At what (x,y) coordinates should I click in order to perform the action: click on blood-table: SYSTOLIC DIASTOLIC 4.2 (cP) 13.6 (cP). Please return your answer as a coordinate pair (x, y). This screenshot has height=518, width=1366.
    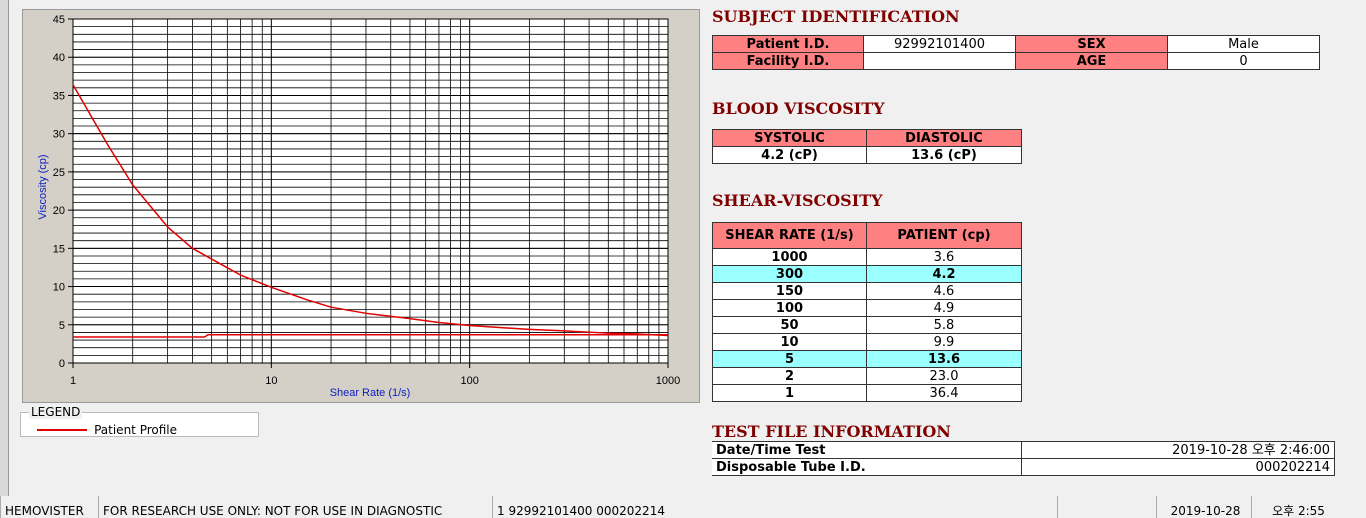
    Looking at the image, I should click on (867, 146).